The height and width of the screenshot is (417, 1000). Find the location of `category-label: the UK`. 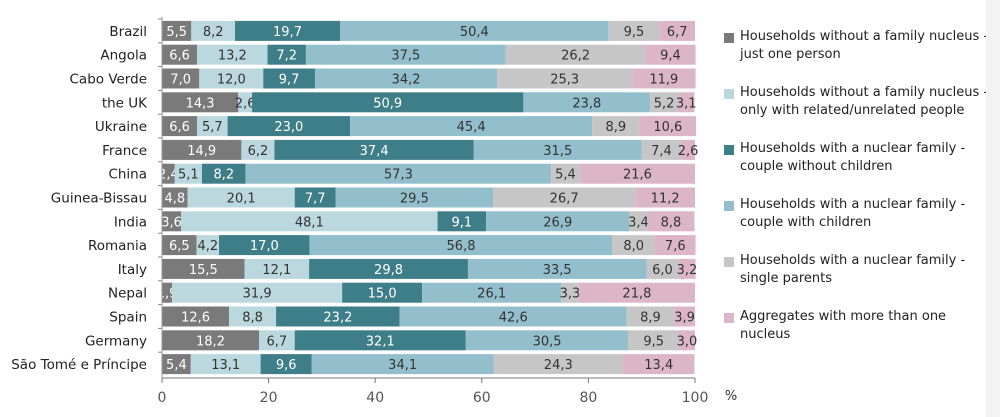

category-label: the UK is located at coordinates (125, 103).